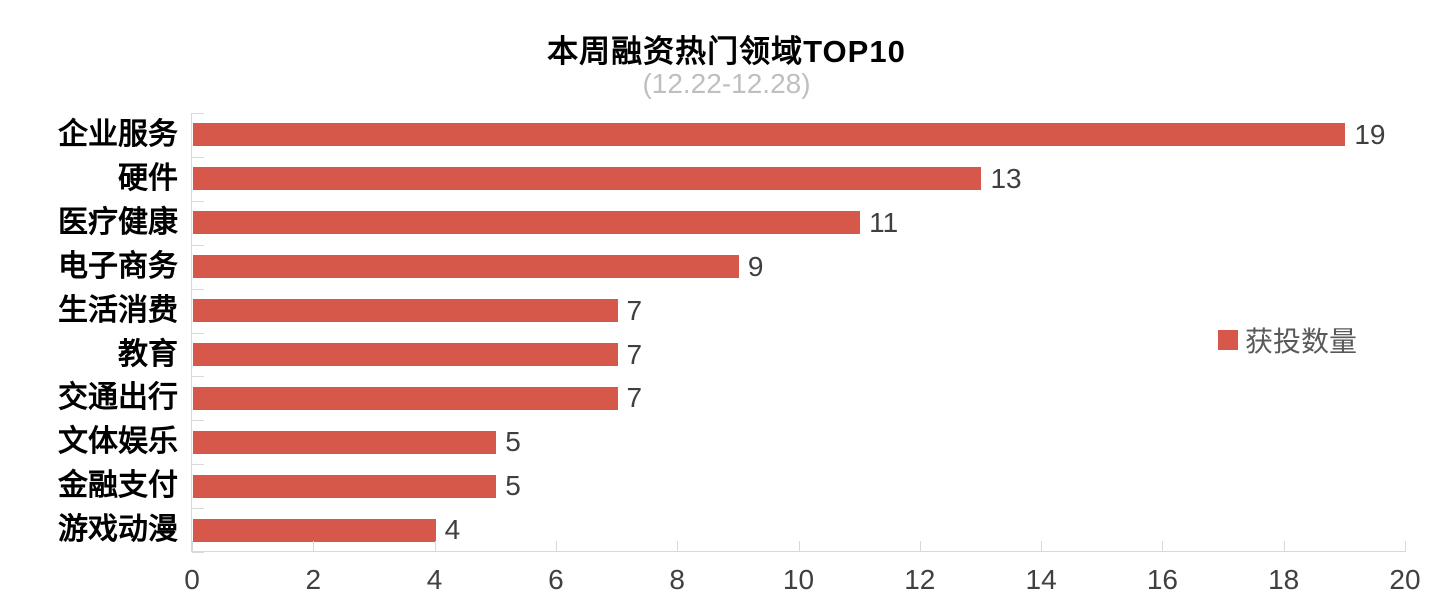 Image resolution: width=1453 pixels, height=610 pixels. I want to click on category-label: 企业服务, so click(118, 134).